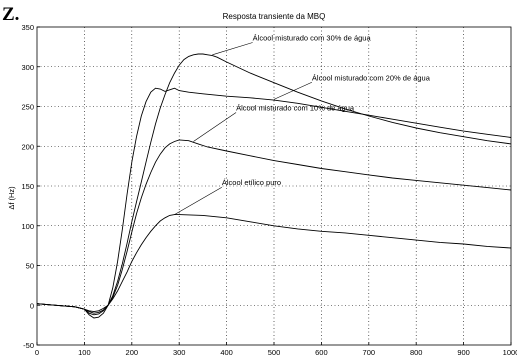  I want to click on annotation-label: Álcool misturado com 20% de água, so click(371, 77).